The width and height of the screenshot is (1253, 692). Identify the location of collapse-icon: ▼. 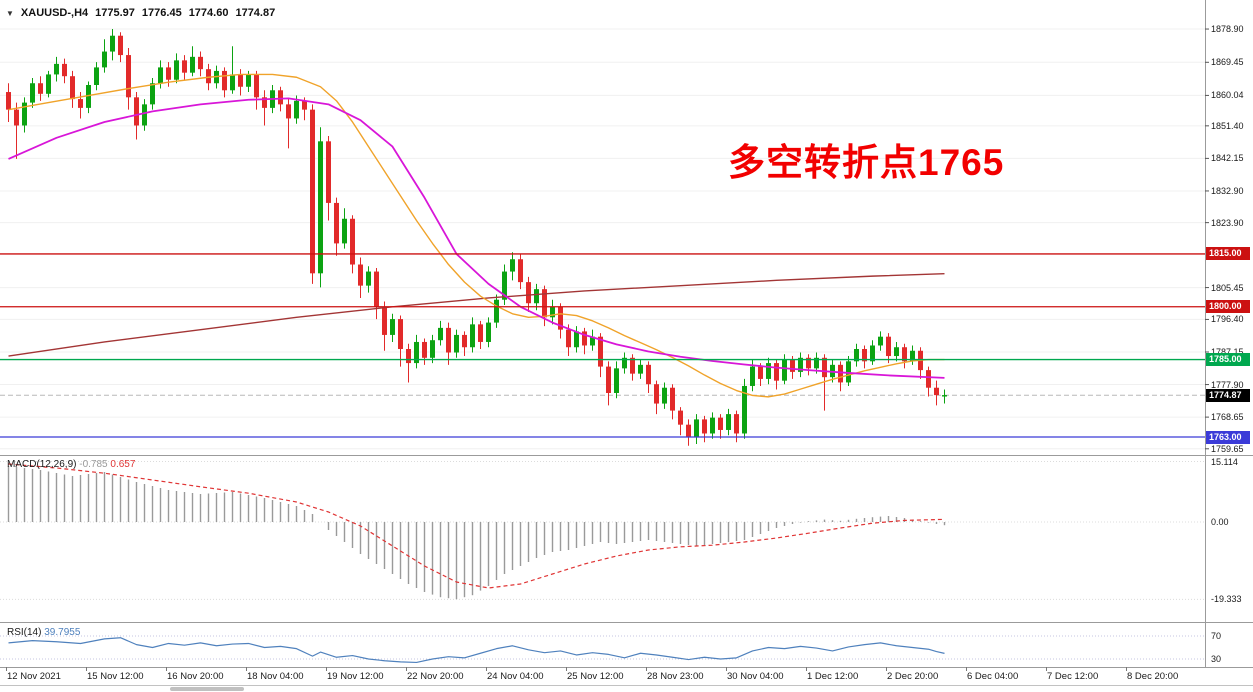
(10, 13).